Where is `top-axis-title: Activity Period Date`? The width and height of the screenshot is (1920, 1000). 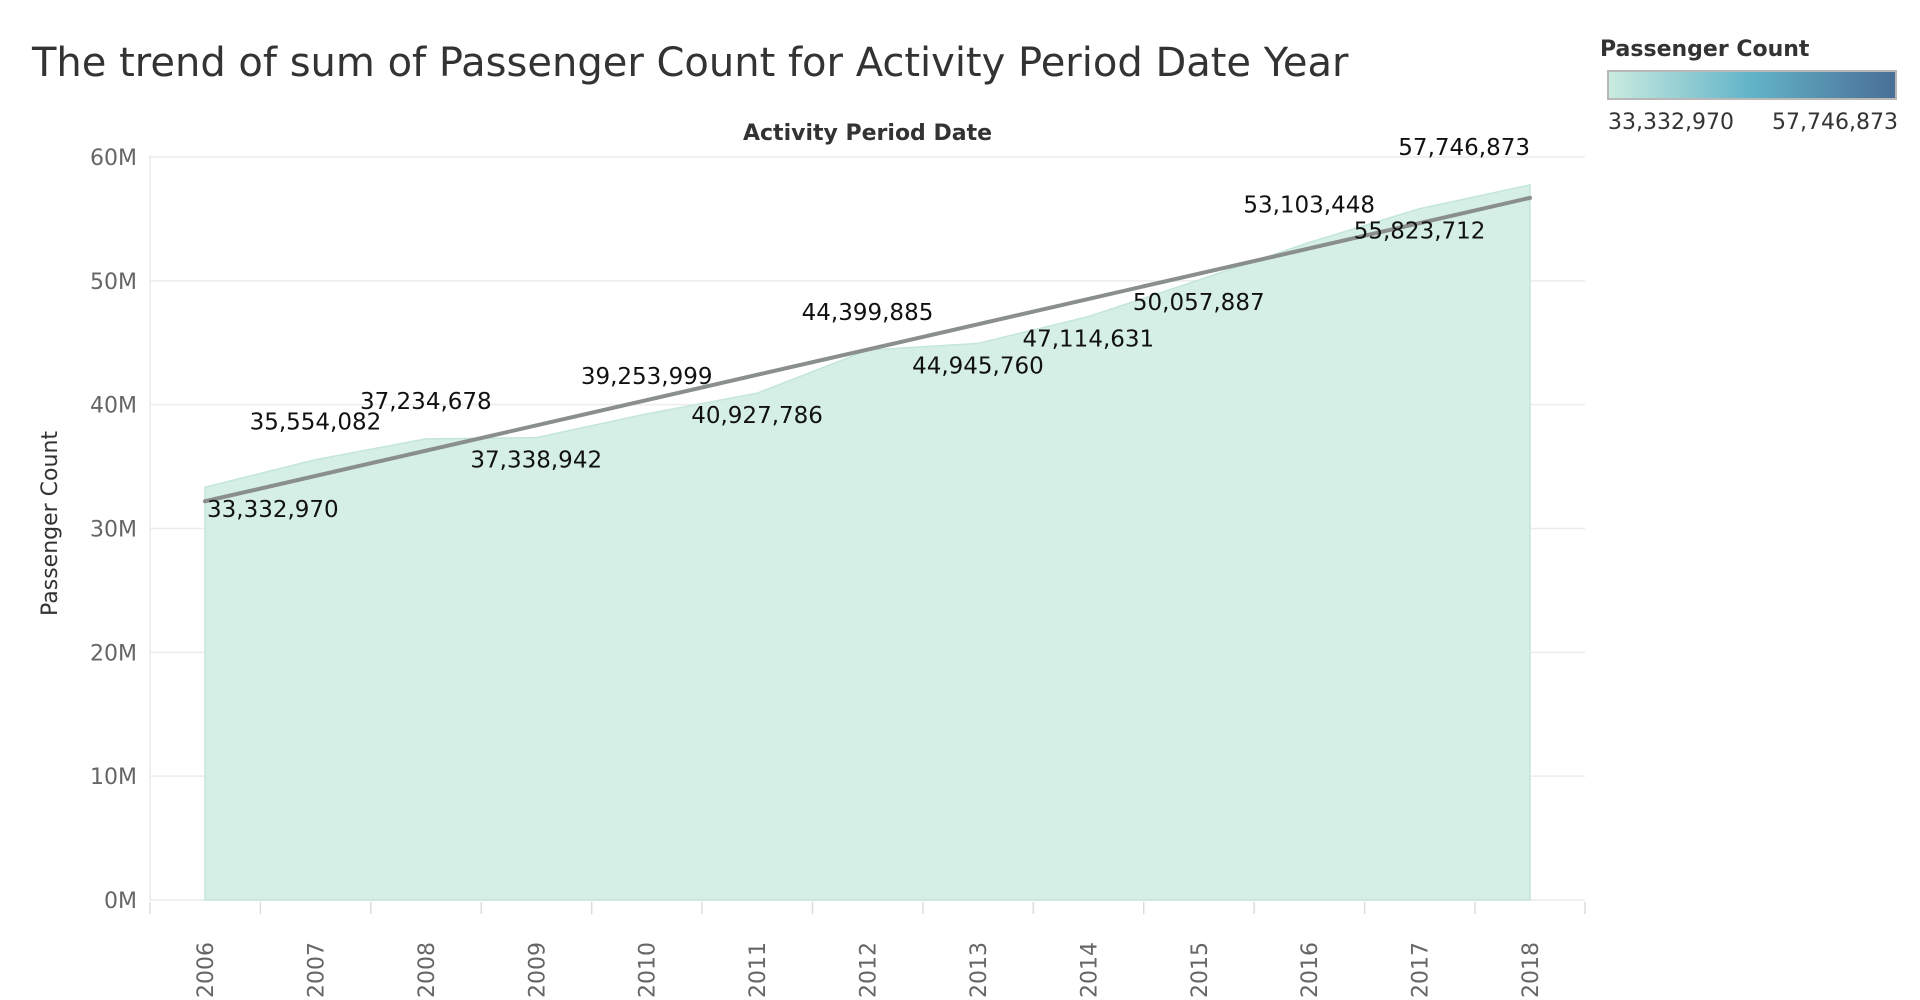 top-axis-title: Activity Period Date is located at coordinates (867, 133).